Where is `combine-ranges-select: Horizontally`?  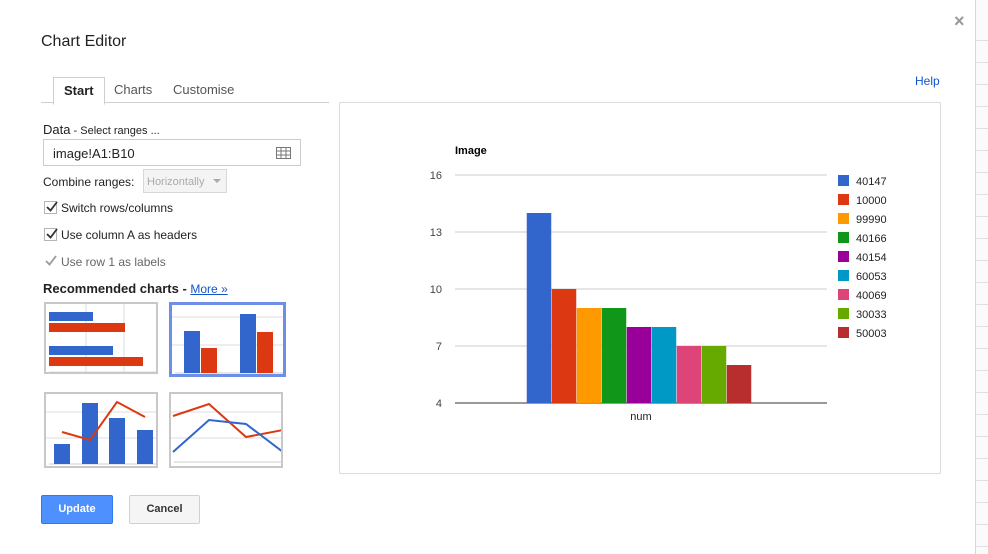
combine-ranges-select: Horizontally is located at coordinates (185, 181).